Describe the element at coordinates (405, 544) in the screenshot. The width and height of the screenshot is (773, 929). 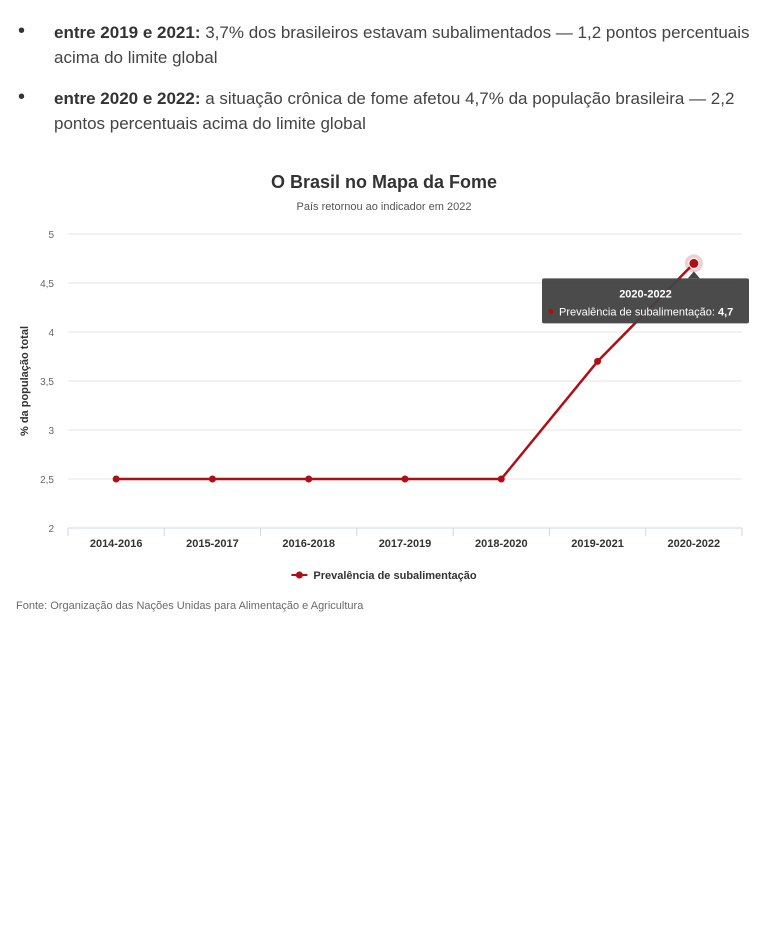
I see `x-tick-label: 2017-2019` at that location.